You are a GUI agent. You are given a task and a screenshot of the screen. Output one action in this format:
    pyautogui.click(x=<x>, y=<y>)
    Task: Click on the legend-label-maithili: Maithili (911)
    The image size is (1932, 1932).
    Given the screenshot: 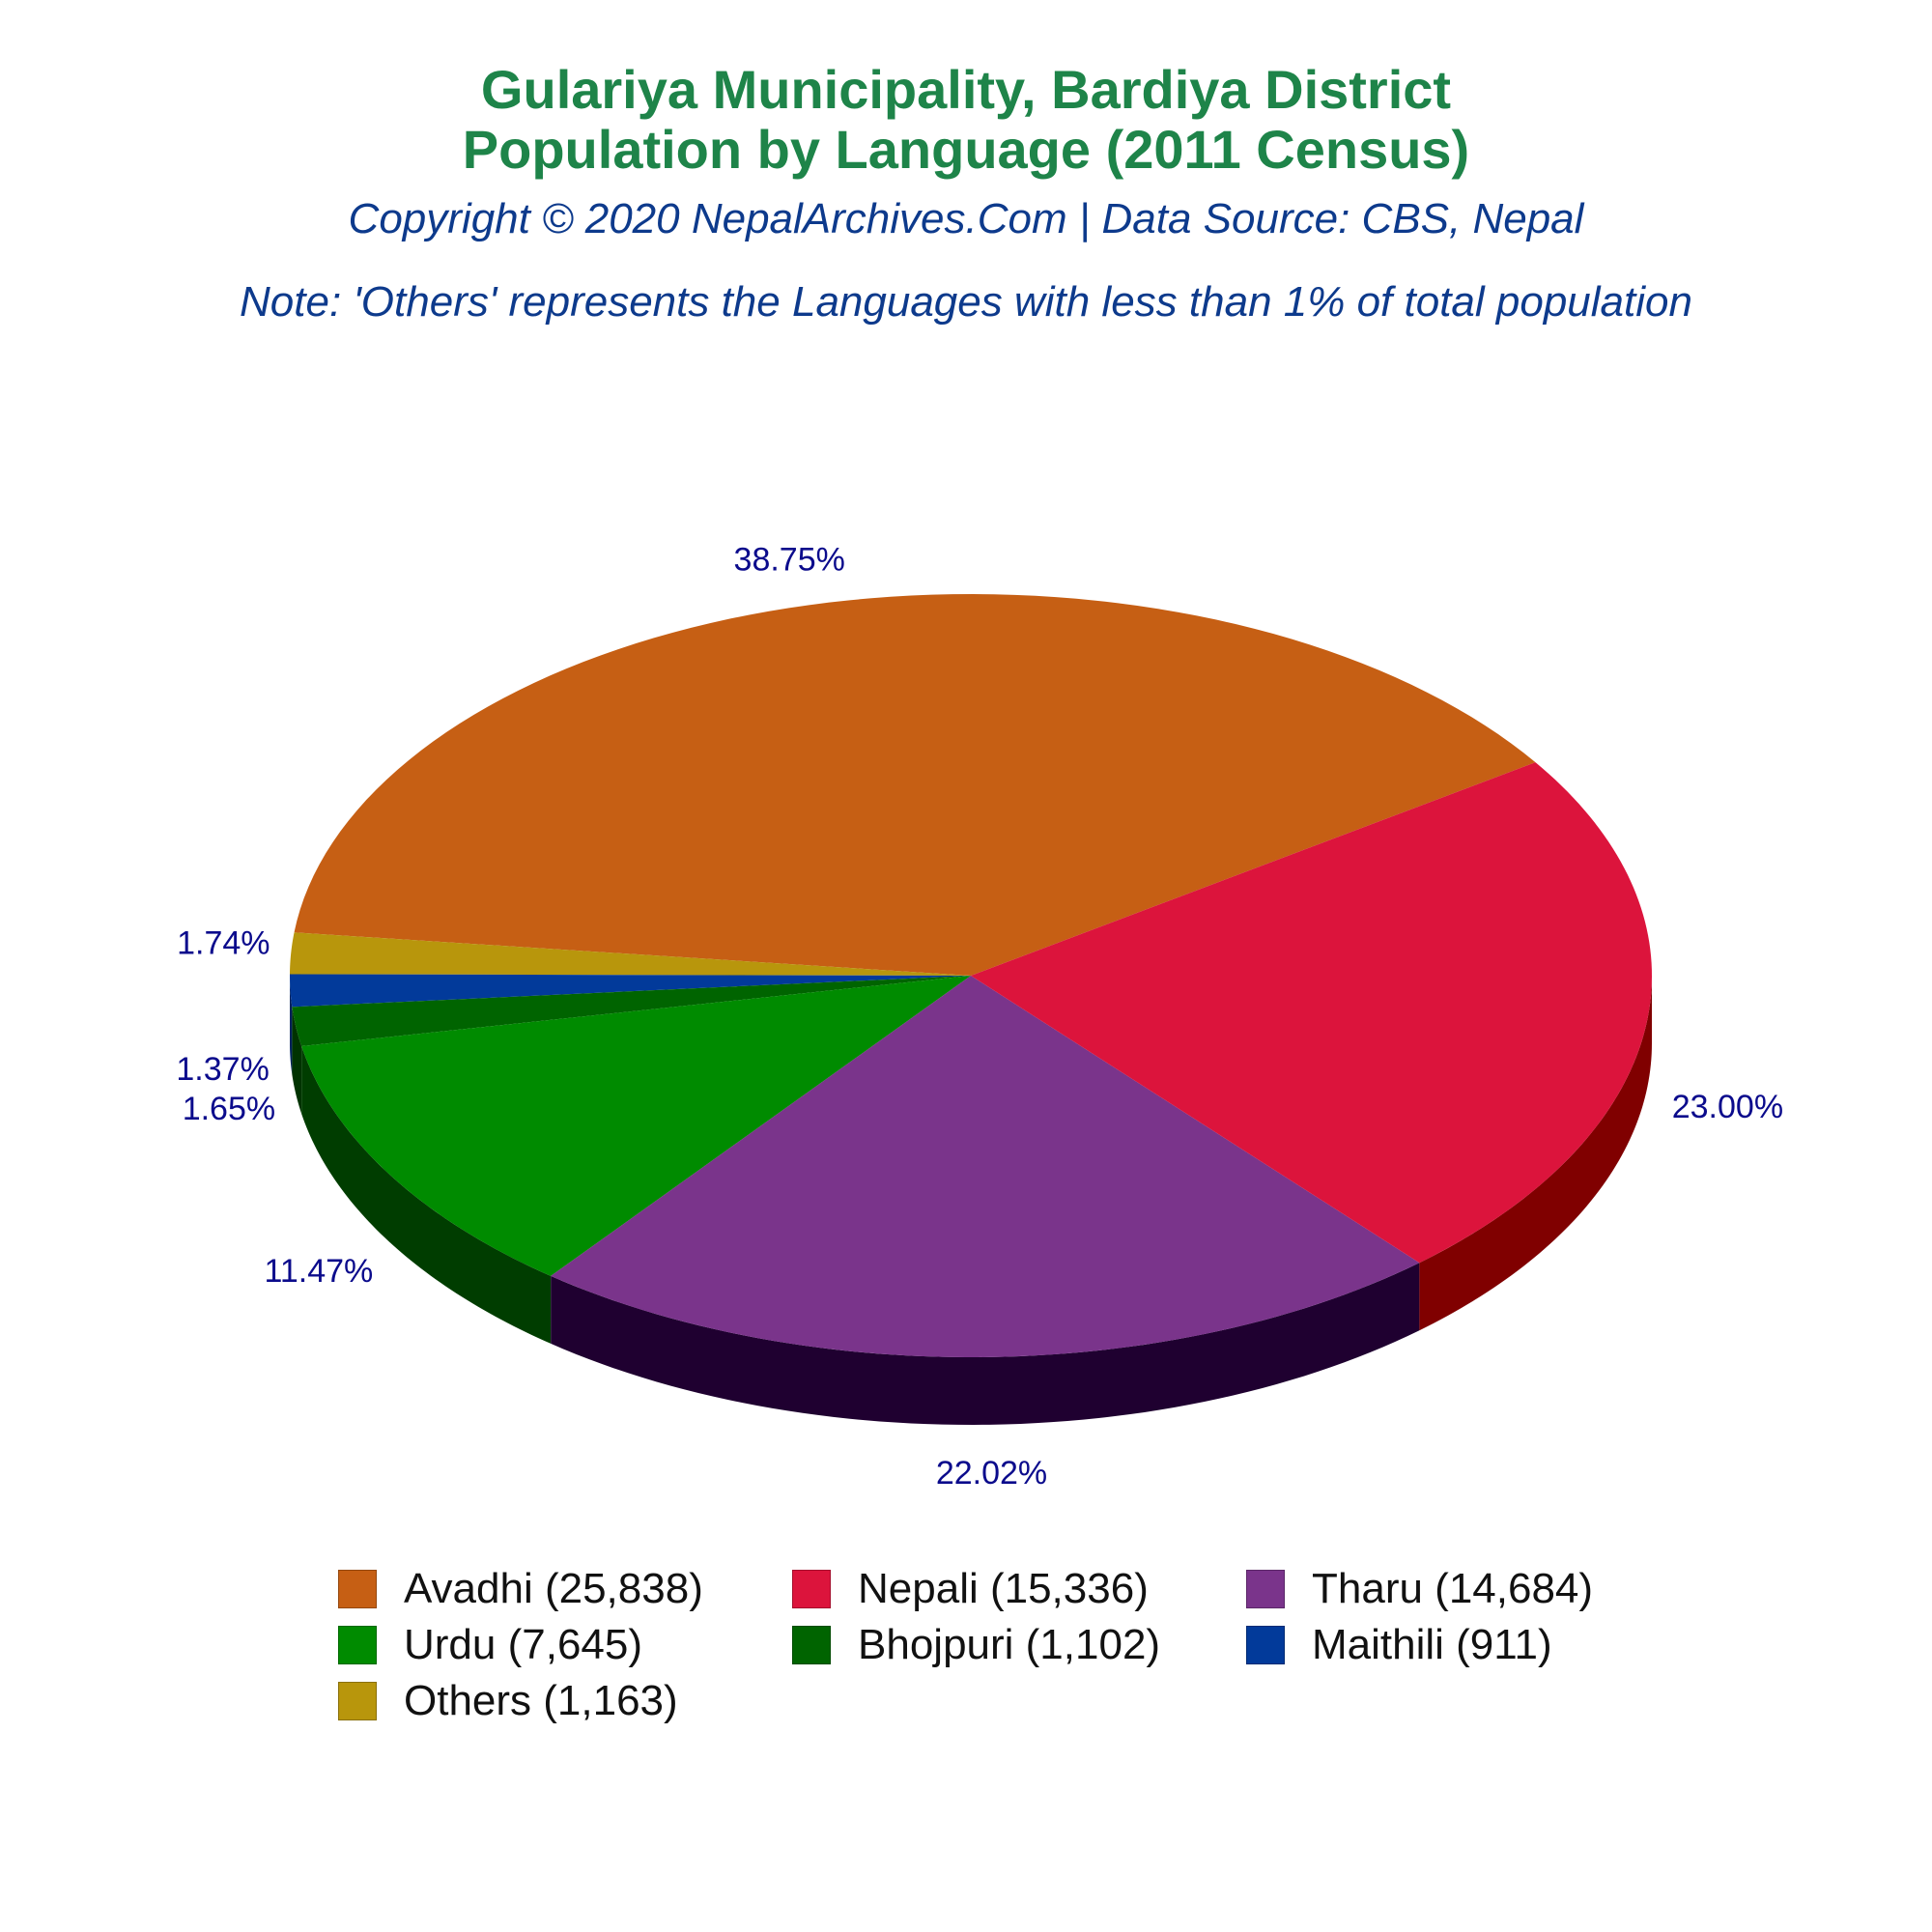 What is the action you would take?
    pyautogui.click(x=1432, y=1644)
    